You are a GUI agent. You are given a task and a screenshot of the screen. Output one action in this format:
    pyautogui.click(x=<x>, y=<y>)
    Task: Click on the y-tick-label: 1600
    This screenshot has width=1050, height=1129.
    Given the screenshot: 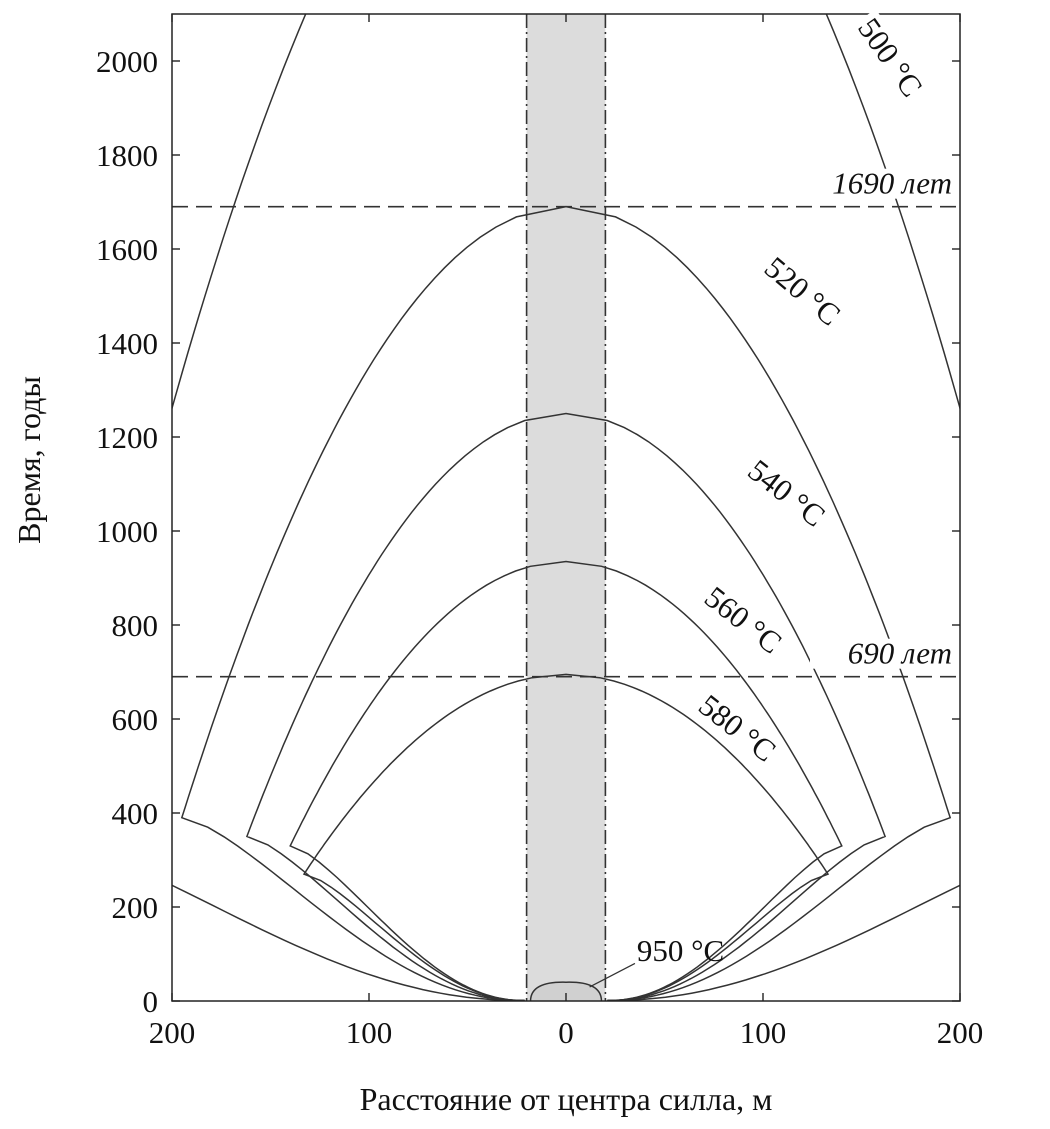 What is the action you would take?
    pyautogui.click(x=127, y=249)
    